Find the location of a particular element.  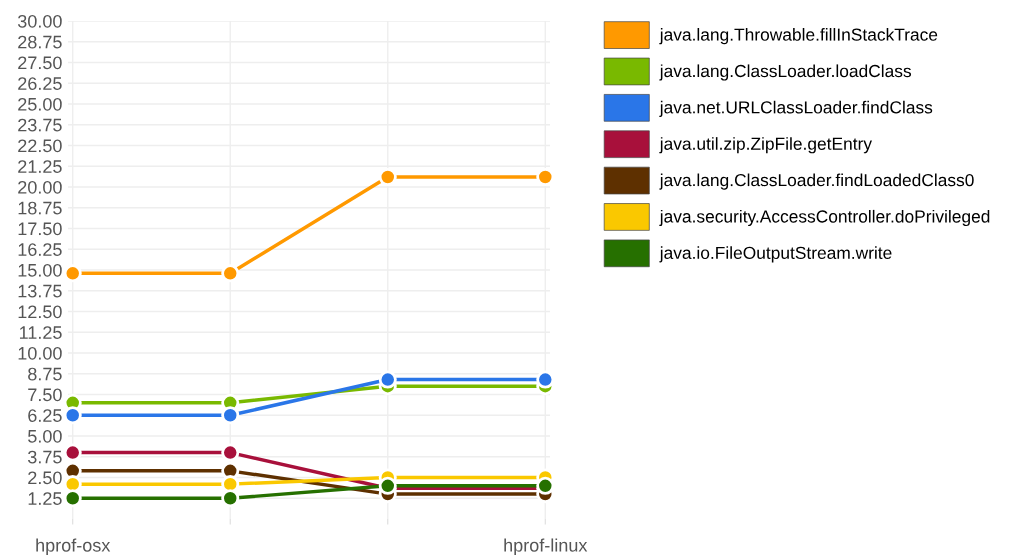

y-tick-label: 3.75 is located at coordinates (45, 457).